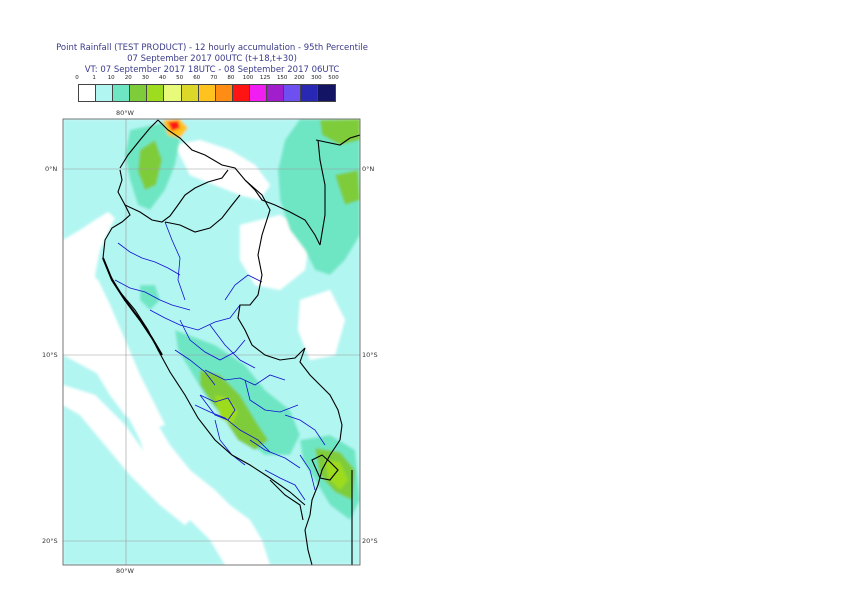 The height and width of the screenshot is (596, 842). I want to click on legend-label: 500, so click(333, 78).